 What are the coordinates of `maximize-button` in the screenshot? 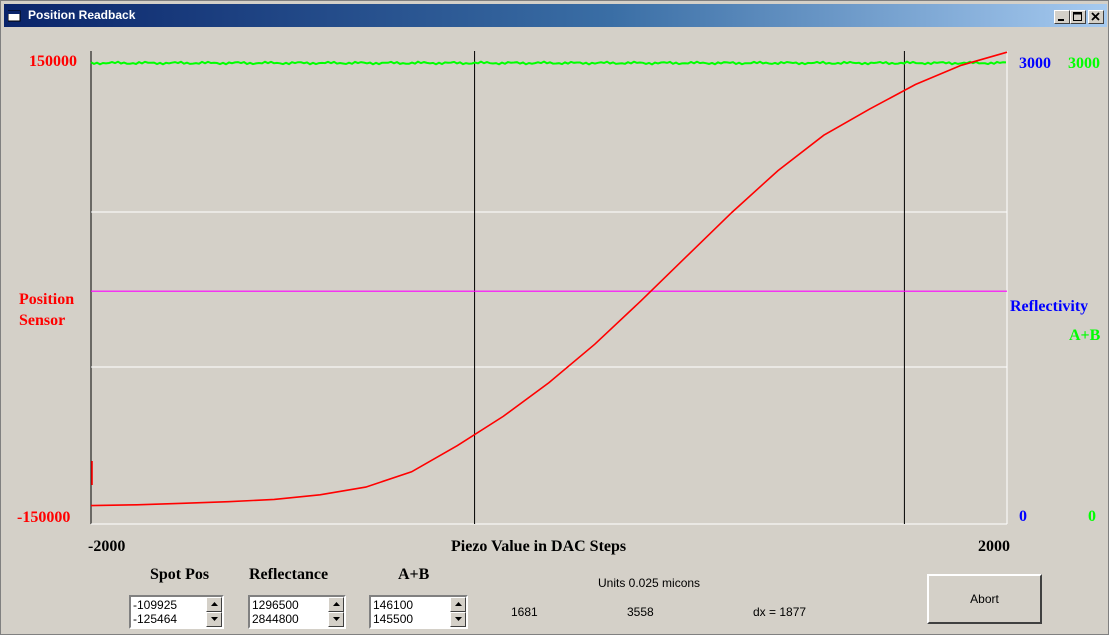 It's located at (1078, 17).